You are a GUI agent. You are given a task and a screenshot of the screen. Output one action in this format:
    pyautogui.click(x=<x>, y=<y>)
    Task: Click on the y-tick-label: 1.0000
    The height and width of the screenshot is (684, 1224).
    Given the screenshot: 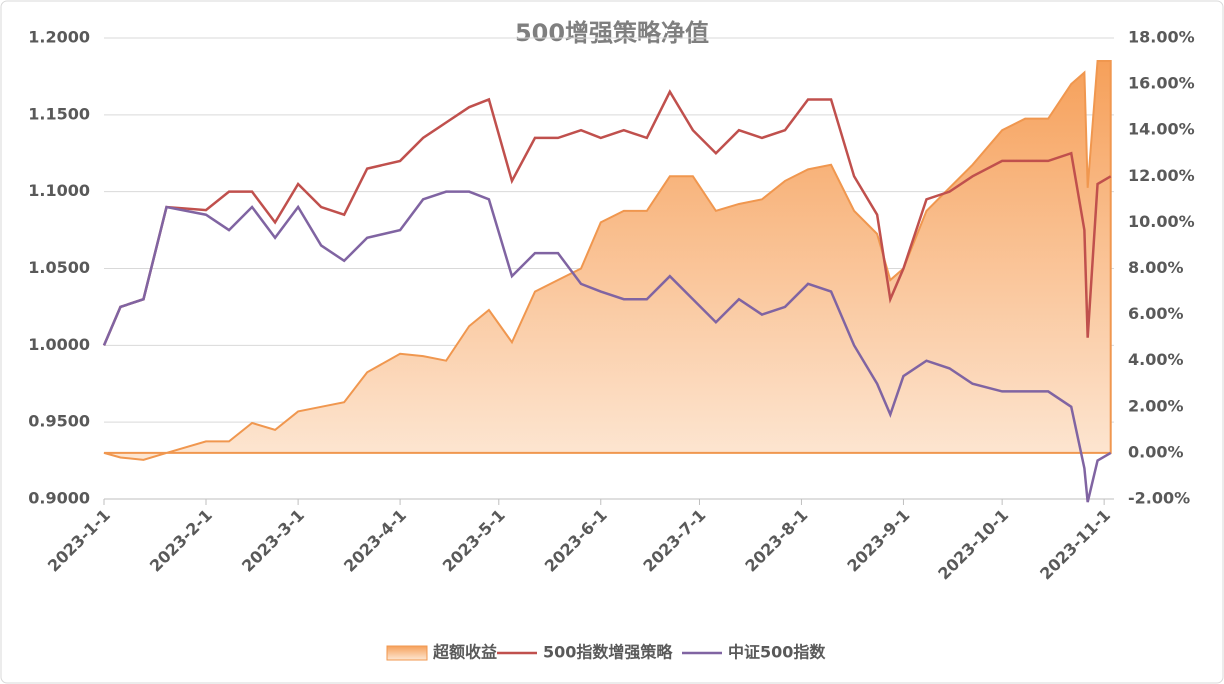 What is the action you would take?
    pyautogui.click(x=59, y=344)
    